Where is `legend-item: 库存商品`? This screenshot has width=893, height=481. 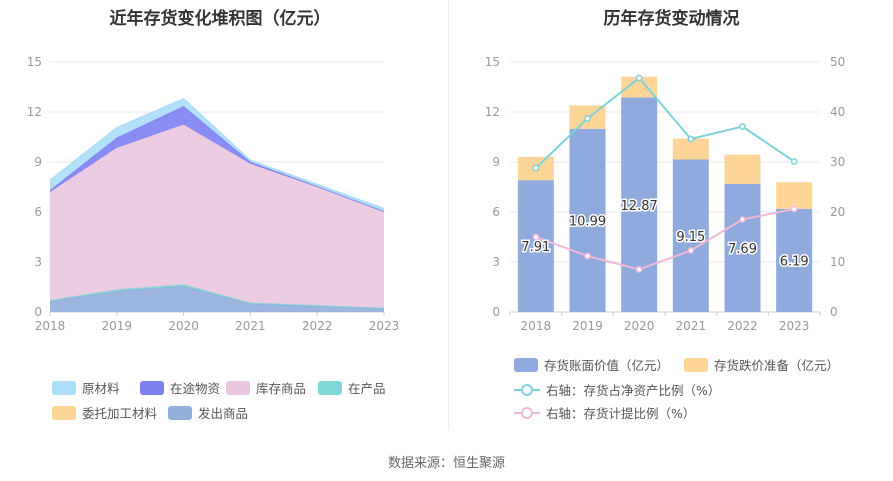
legend-item: 库存商品 is located at coordinates (266, 387).